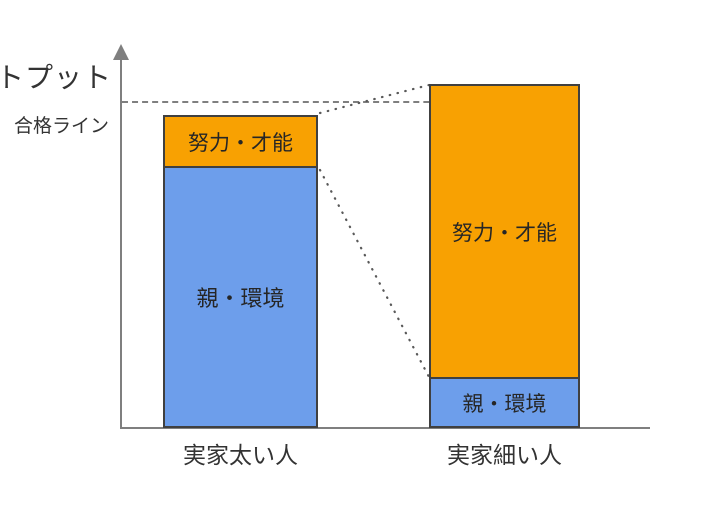 Image resolution: width=702 pixels, height=526 pixels. Describe the element at coordinates (385, 428) in the screenshot. I see `x-axis` at that location.